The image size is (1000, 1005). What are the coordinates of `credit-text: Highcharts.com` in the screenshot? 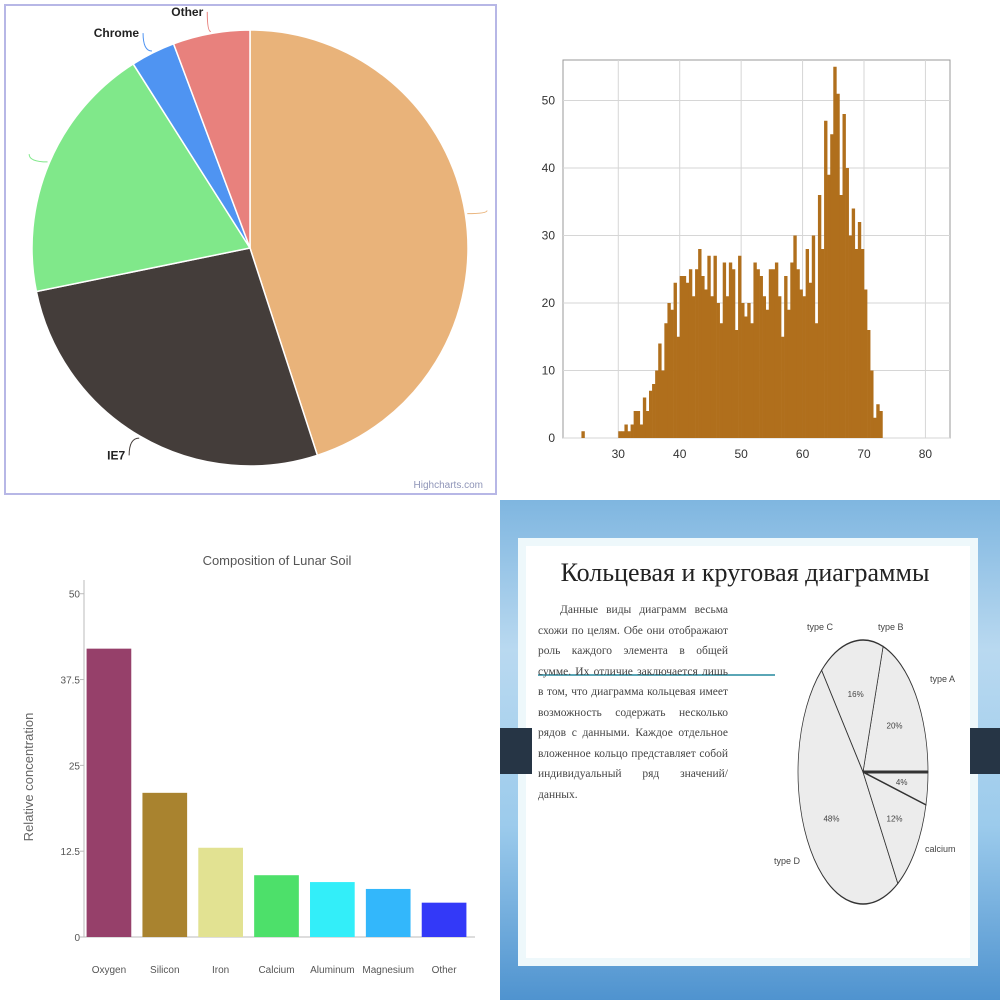 It's located at (448, 485).